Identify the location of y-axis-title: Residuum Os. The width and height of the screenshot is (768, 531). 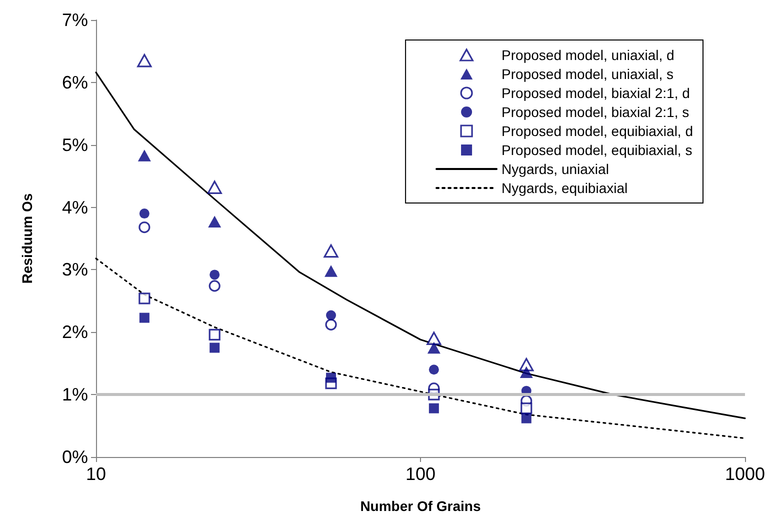
(27, 238).